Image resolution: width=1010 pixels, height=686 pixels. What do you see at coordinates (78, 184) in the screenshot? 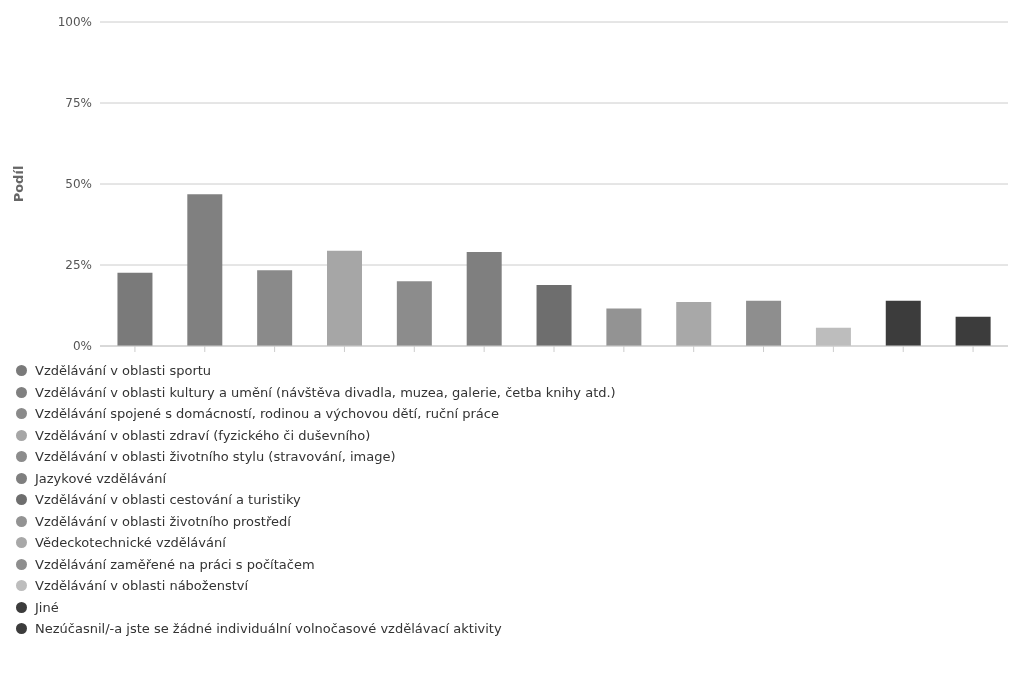
I see `y-tick-label: 50%` at bounding box center [78, 184].